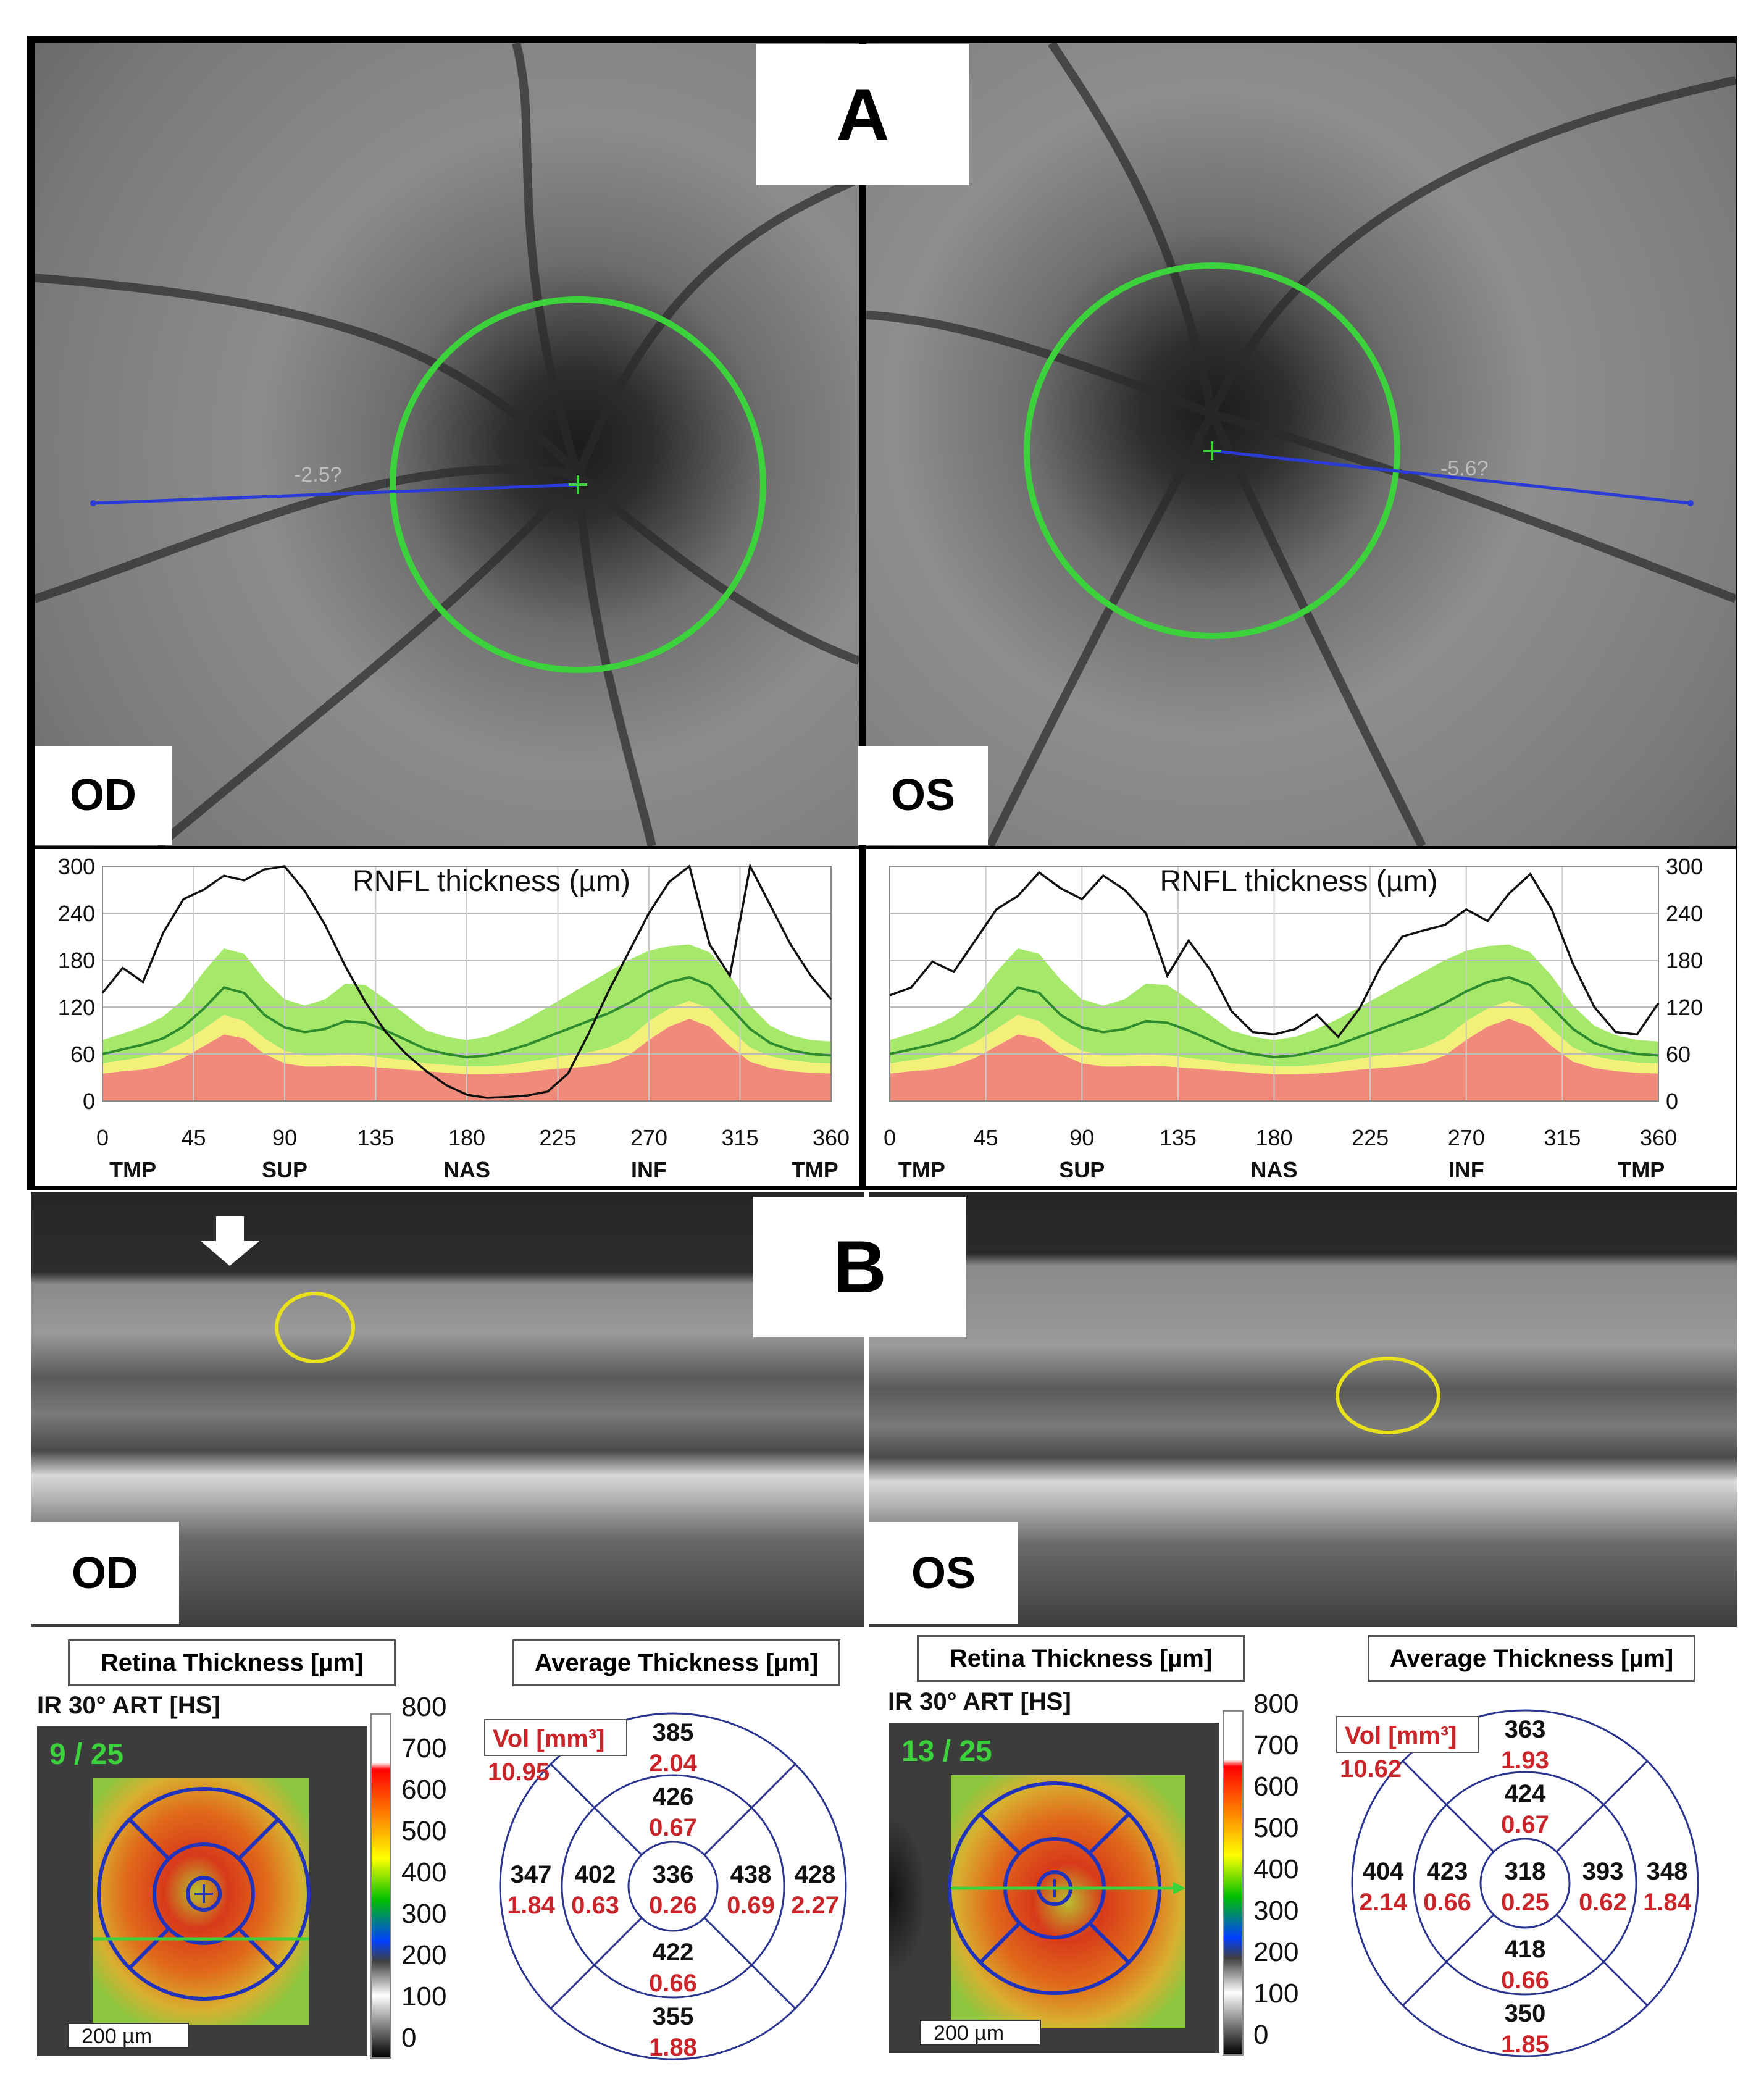 The width and height of the screenshot is (1764, 2087). I want to click on grid-thickness-outer_superior: 385, so click(673, 1732).